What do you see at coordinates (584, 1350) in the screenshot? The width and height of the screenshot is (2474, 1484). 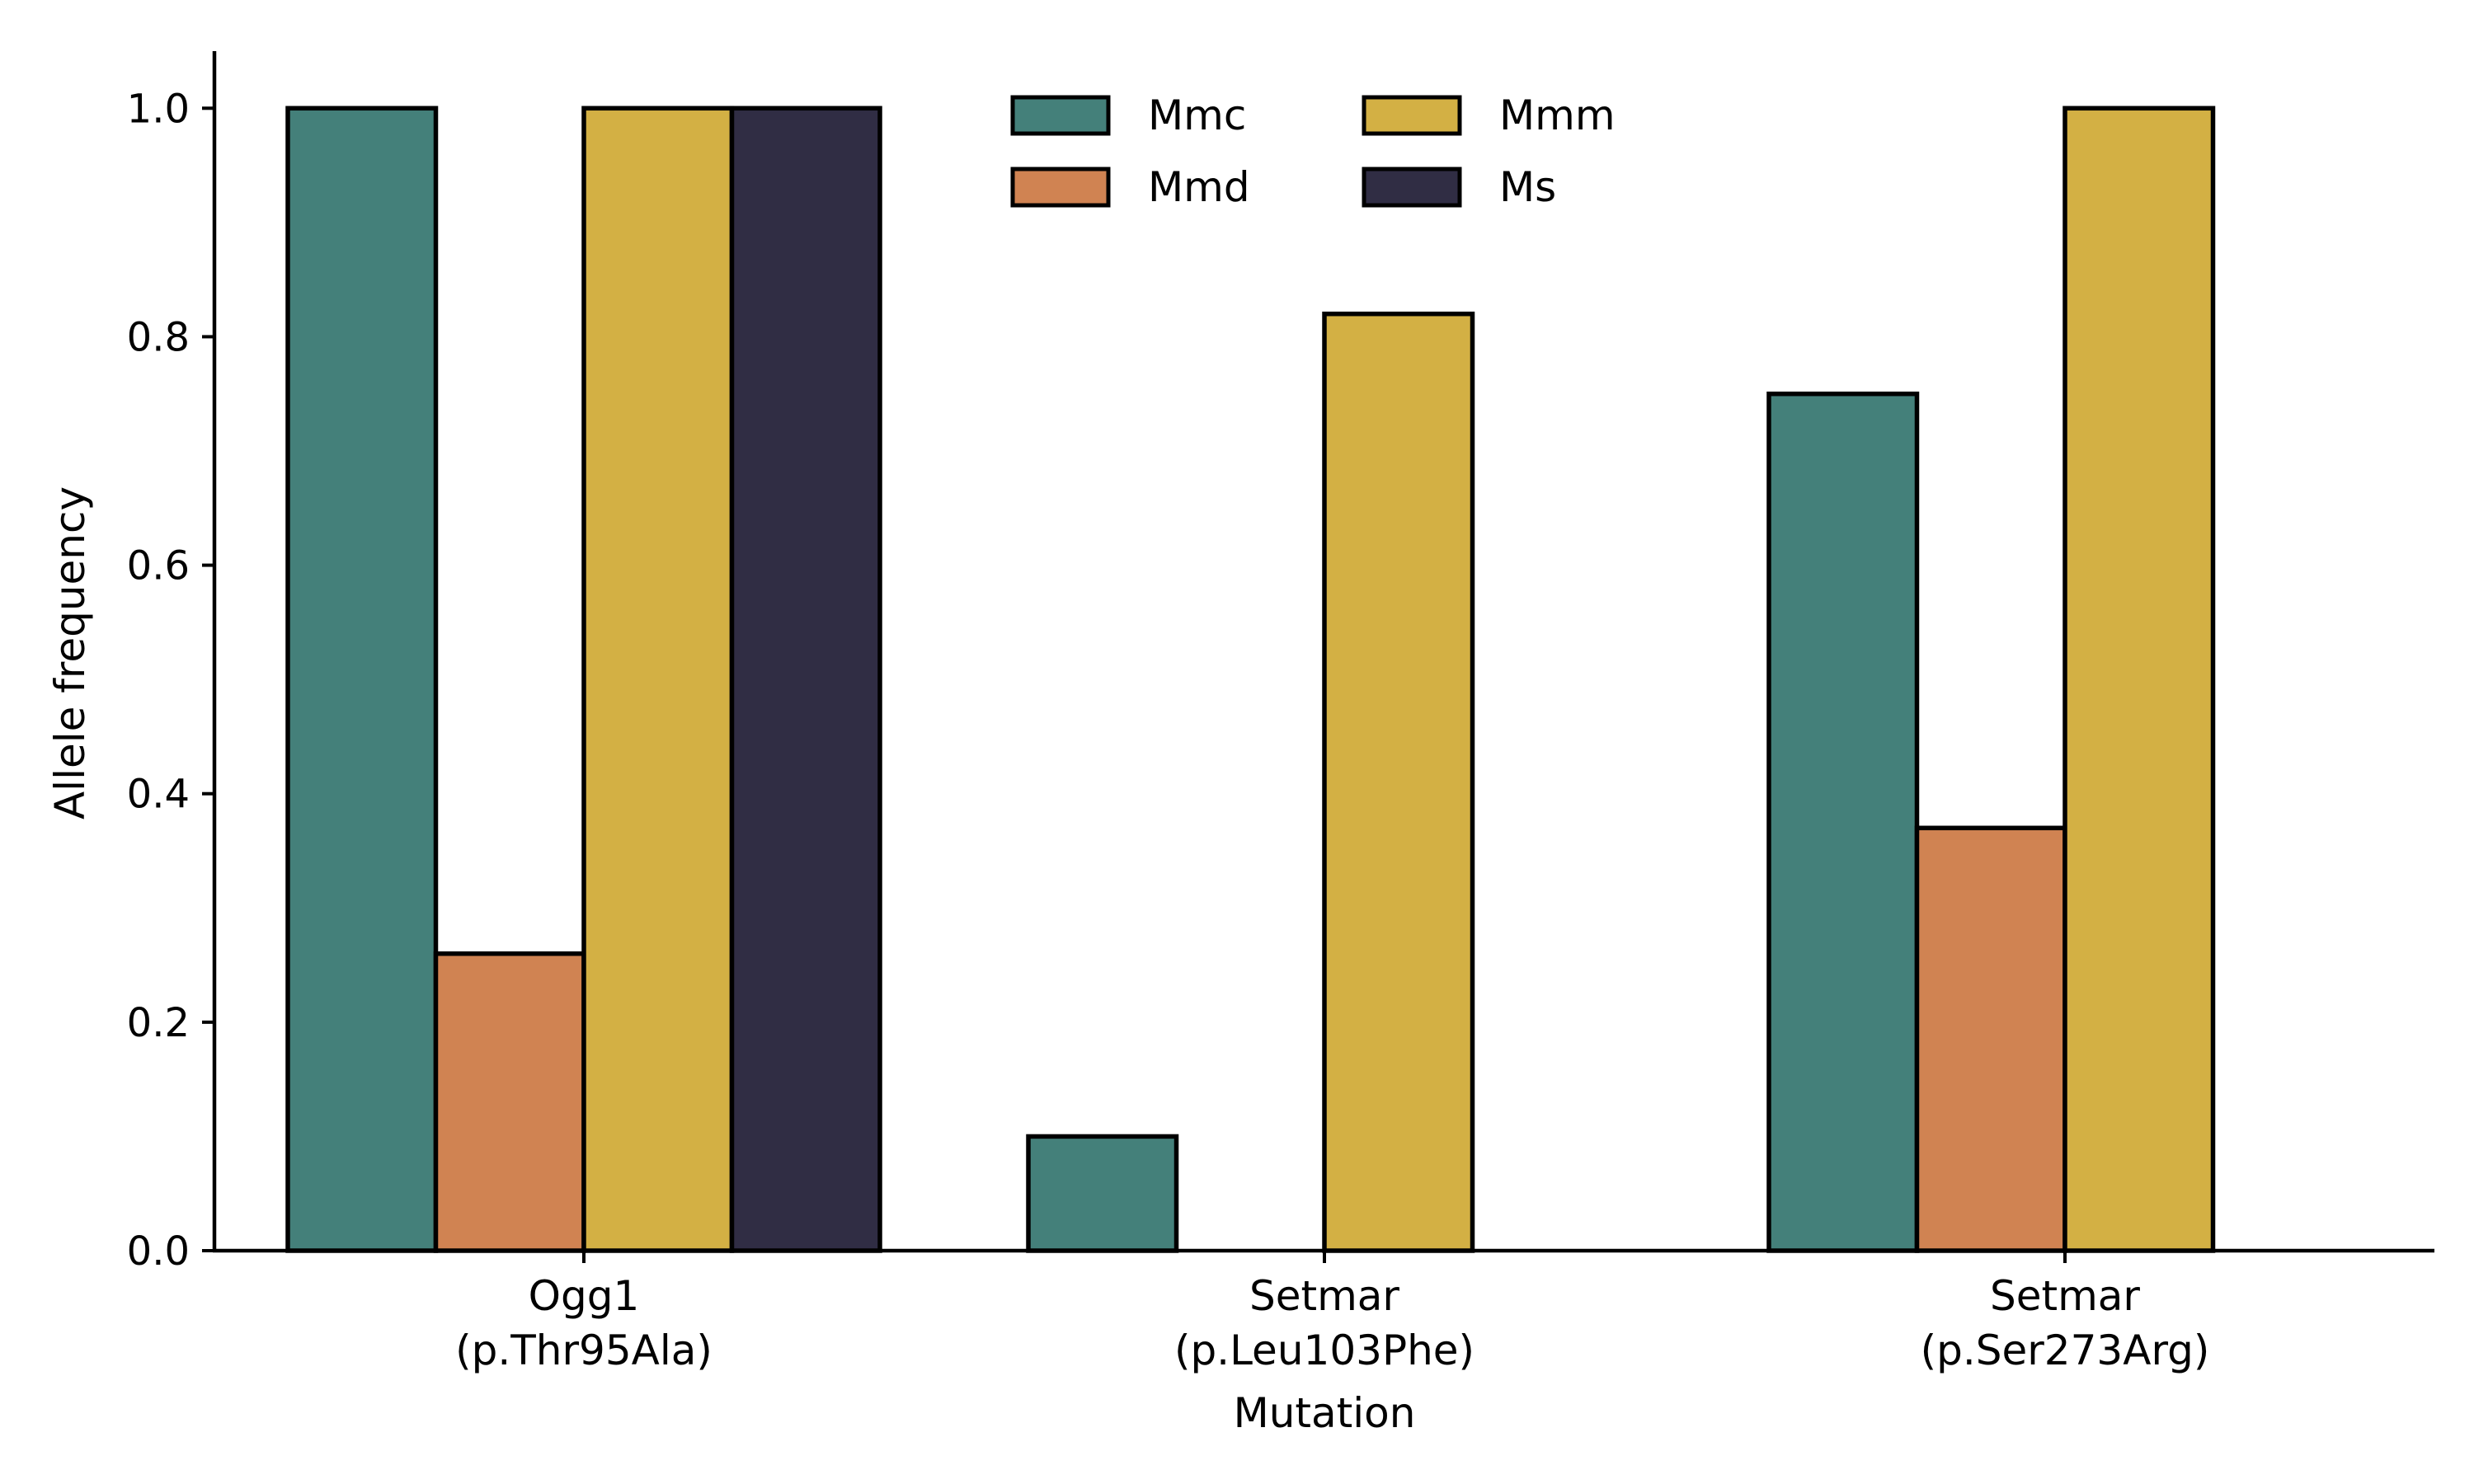 I see `x-tick-label-line2: (p.Thr95Ala)` at bounding box center [584, 1350].